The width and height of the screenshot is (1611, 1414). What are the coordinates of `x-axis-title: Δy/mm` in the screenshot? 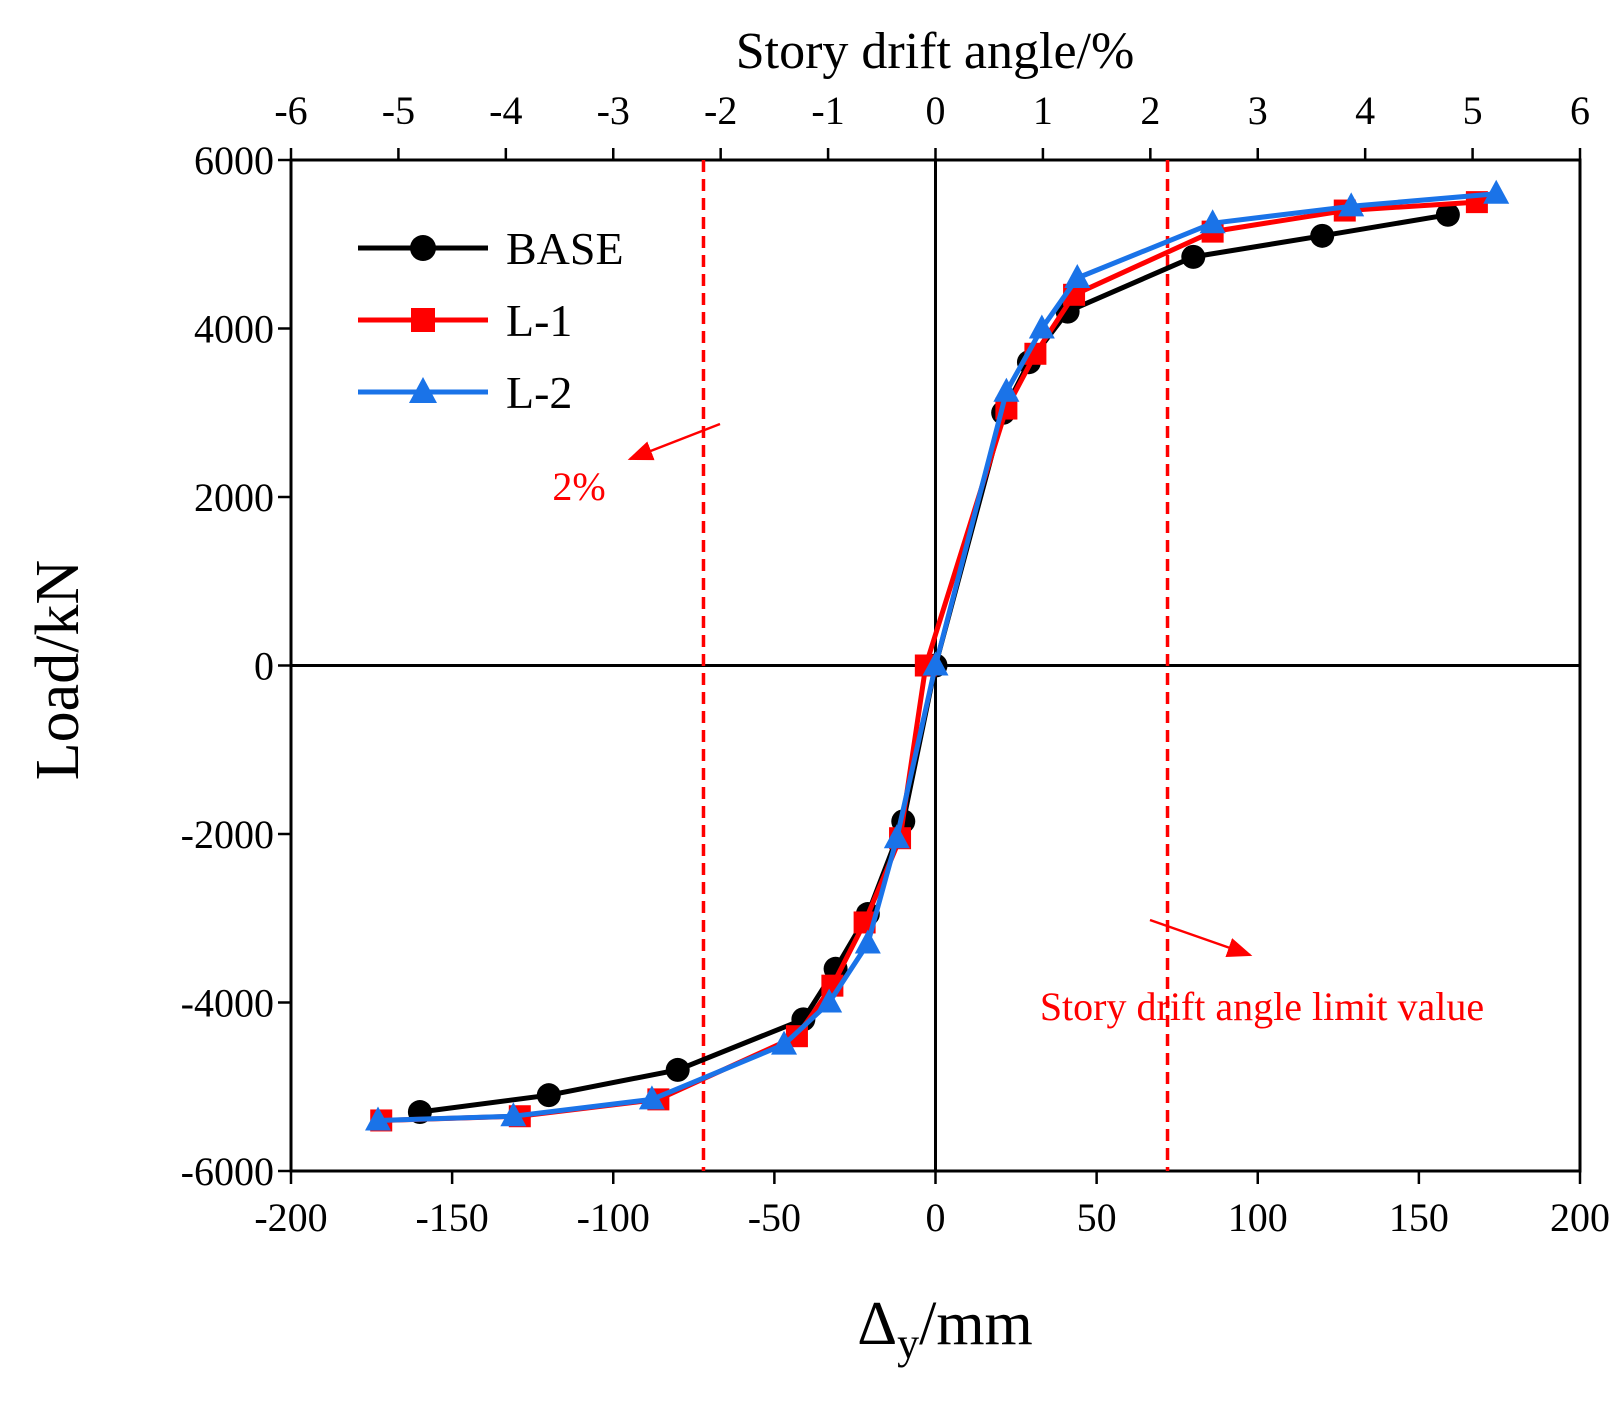 It's located at (945, 1329).